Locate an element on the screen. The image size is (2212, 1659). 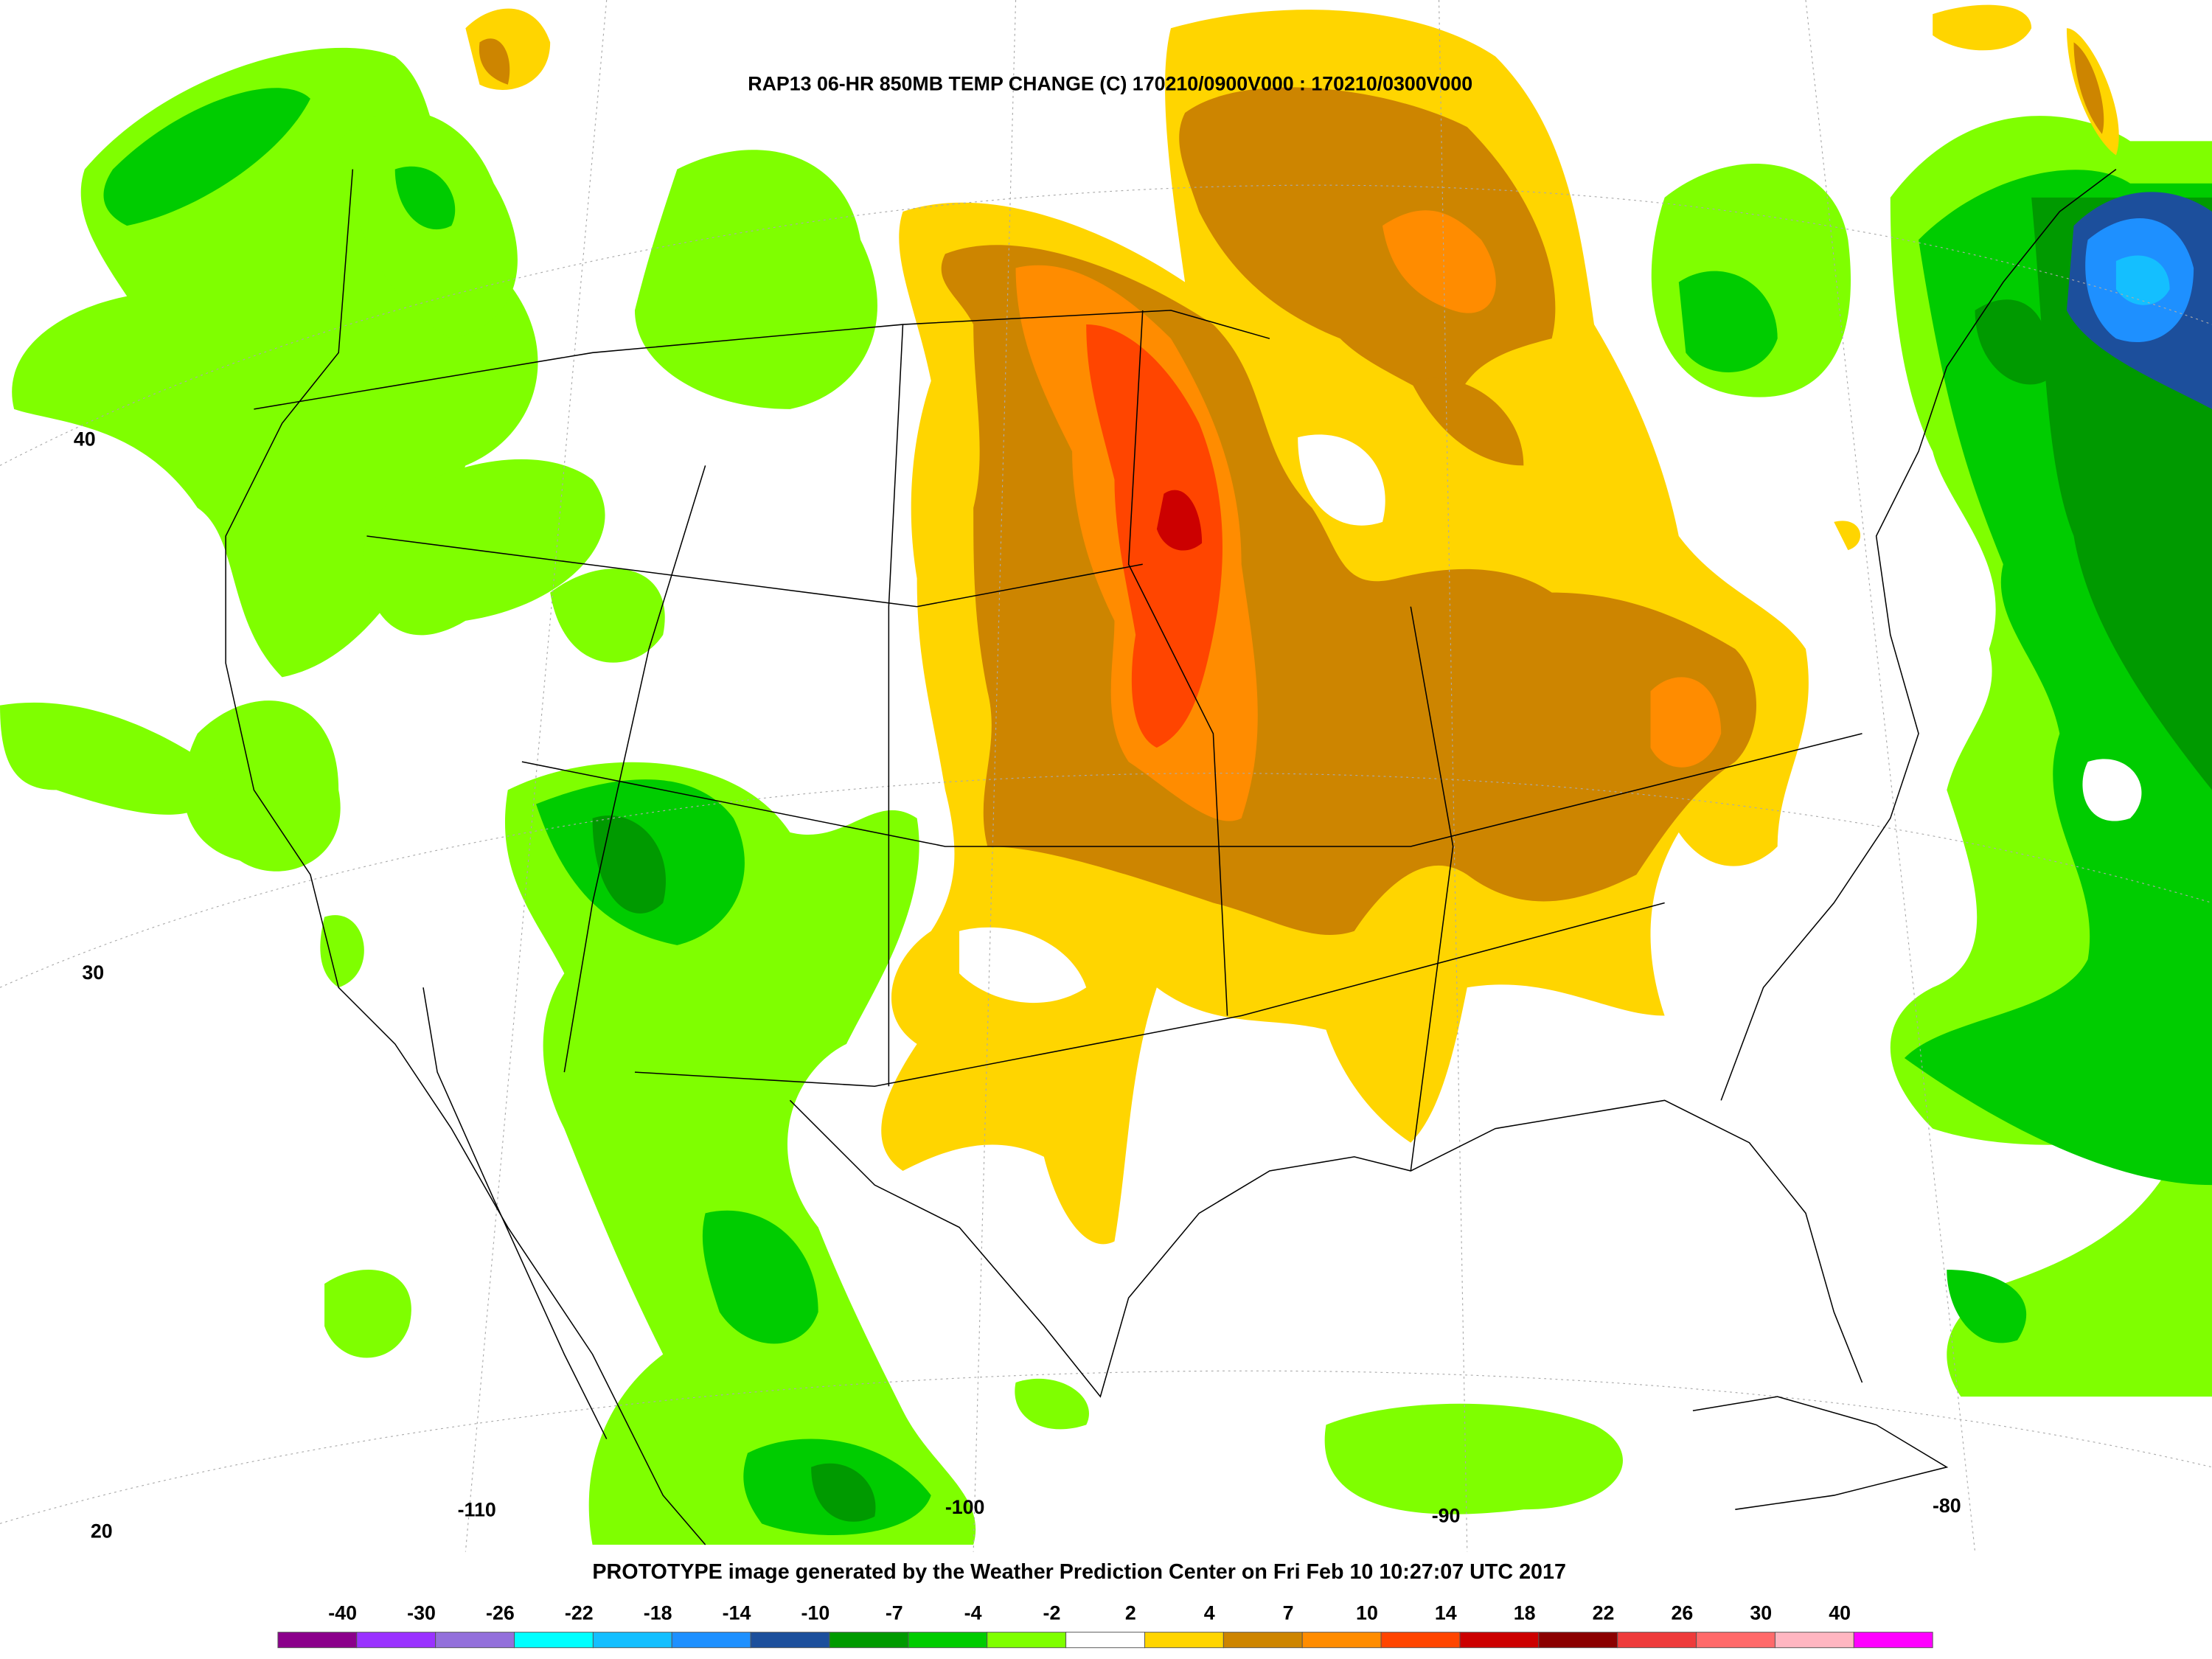
colorbar-label: -22 is located at coordinates (579, 1612).